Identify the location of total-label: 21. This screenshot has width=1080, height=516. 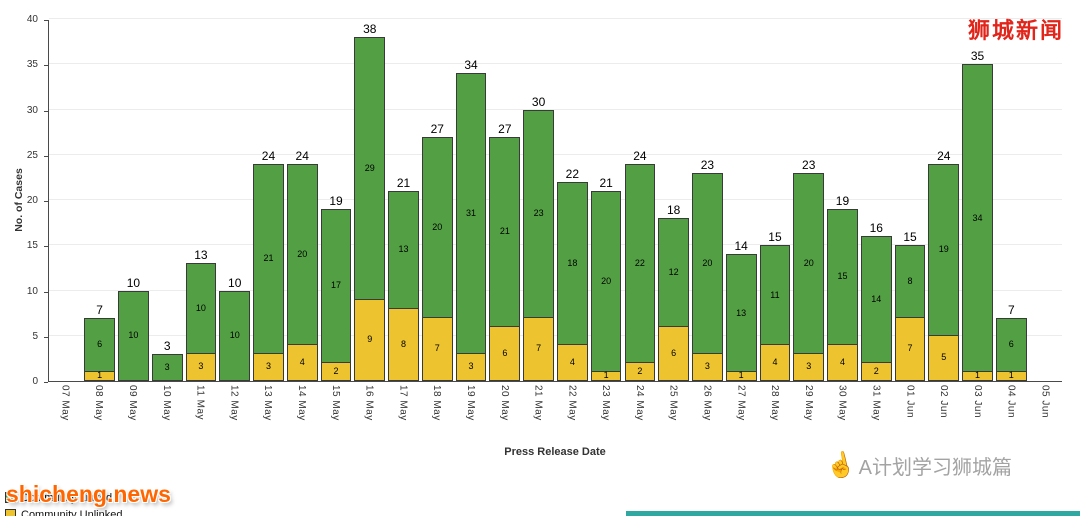
(606, 182).